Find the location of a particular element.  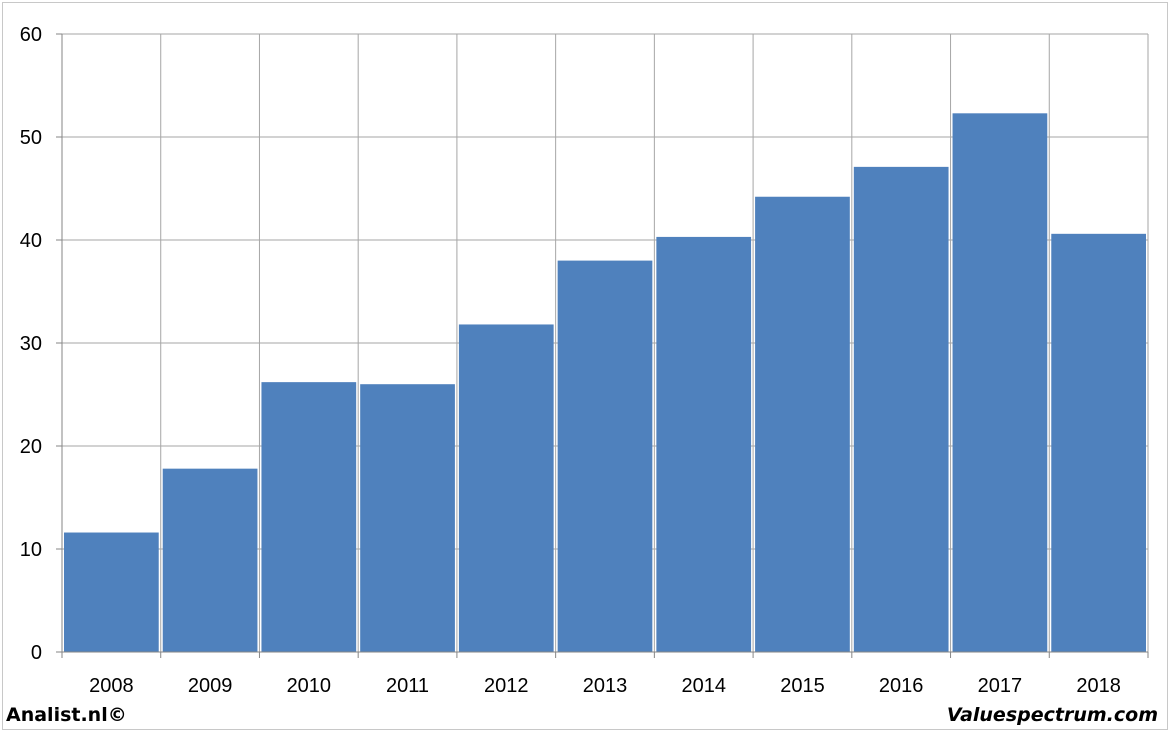

bar-2015 is located at coordinates (802, 424).